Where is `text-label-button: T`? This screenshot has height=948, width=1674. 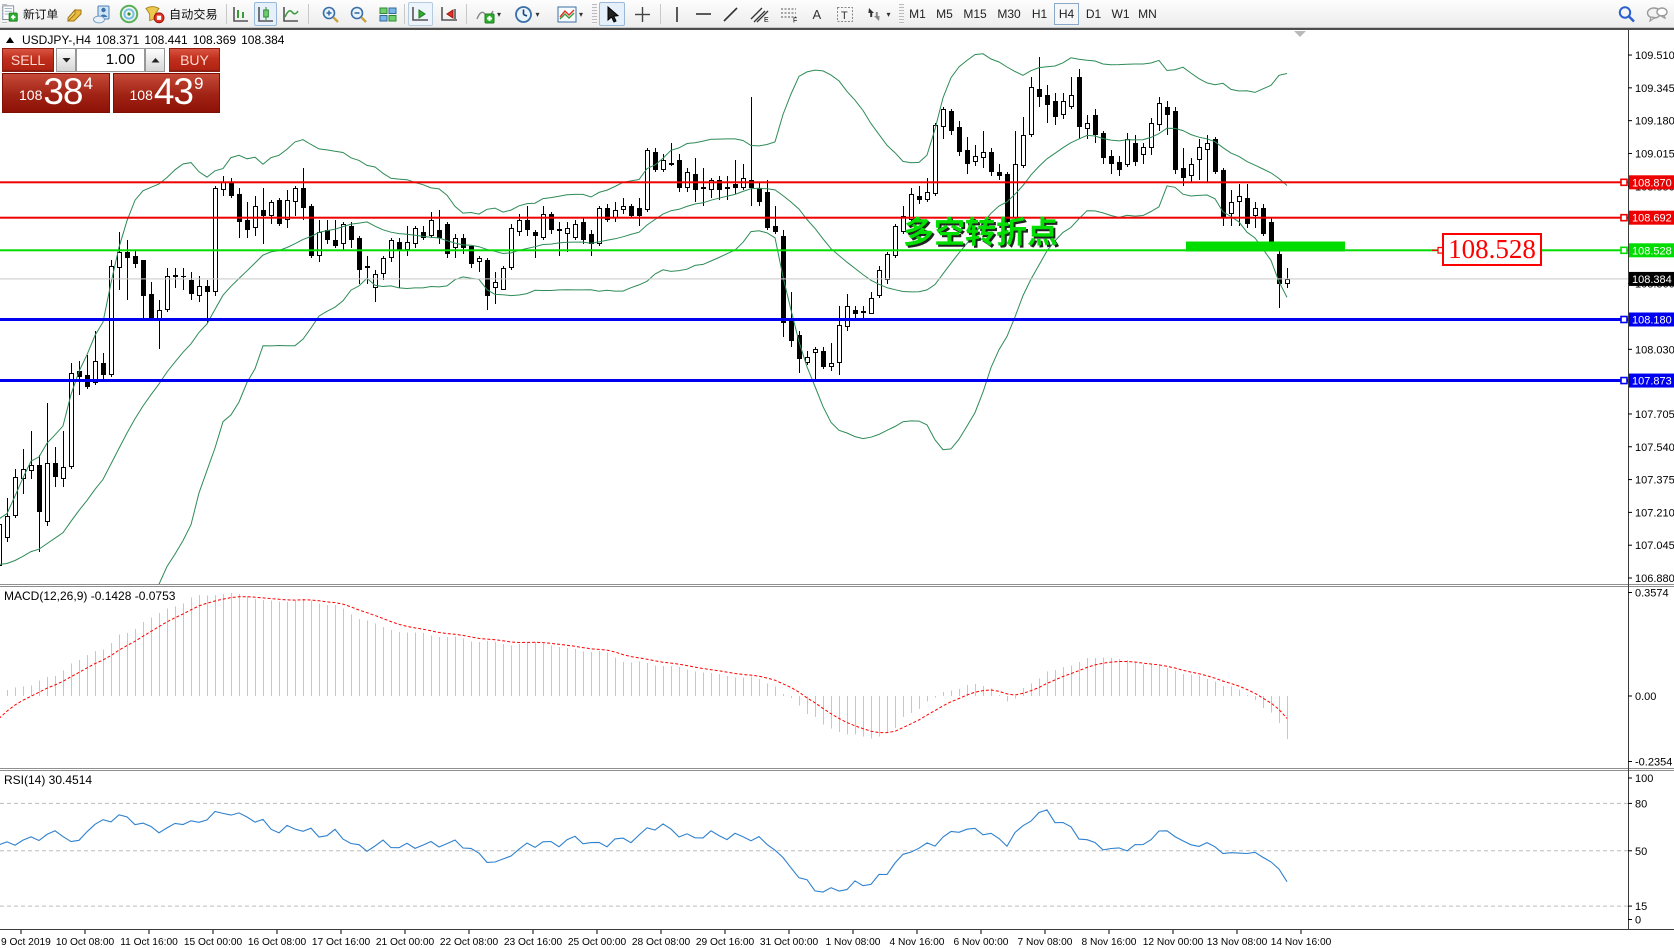 text-label-button: T is located at coordinates (844, 14).